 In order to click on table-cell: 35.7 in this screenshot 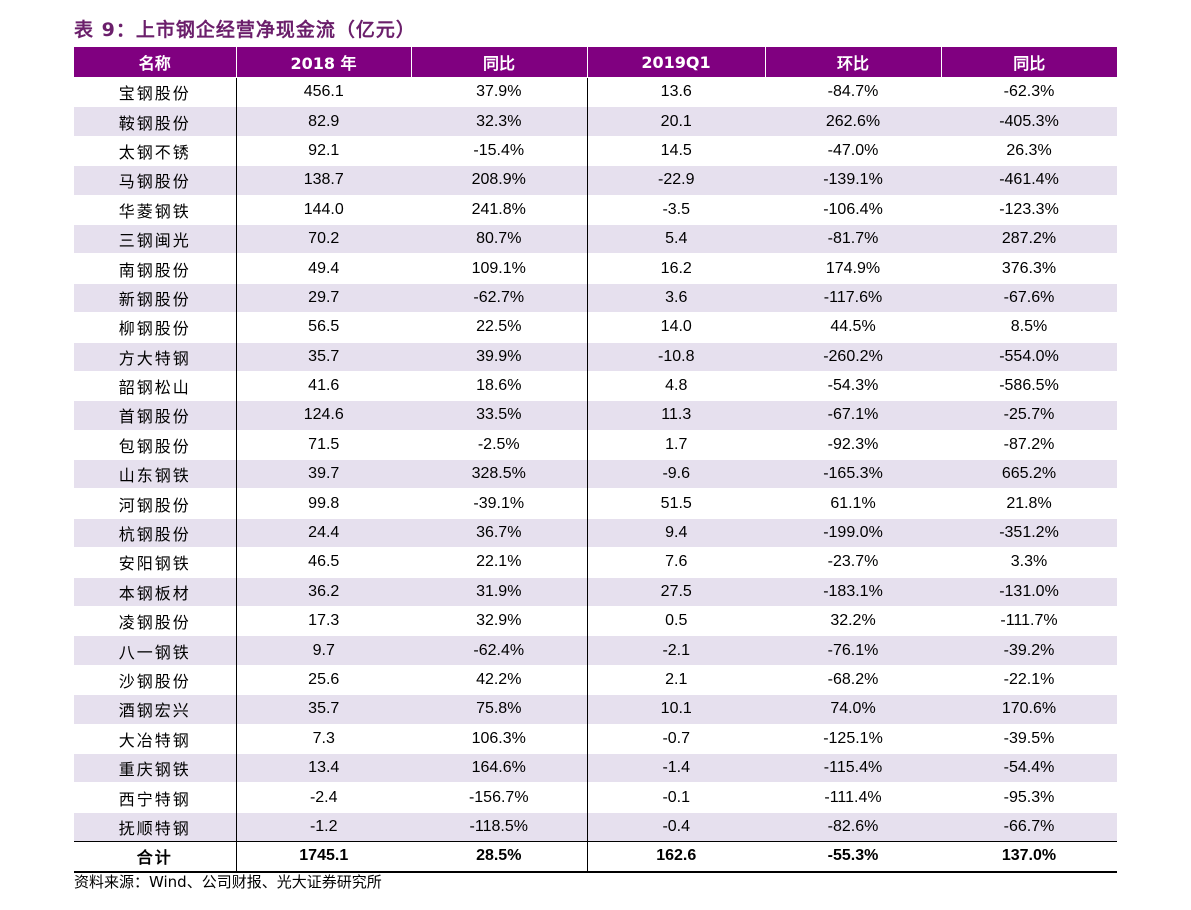, I will do `click(323, 709)`.